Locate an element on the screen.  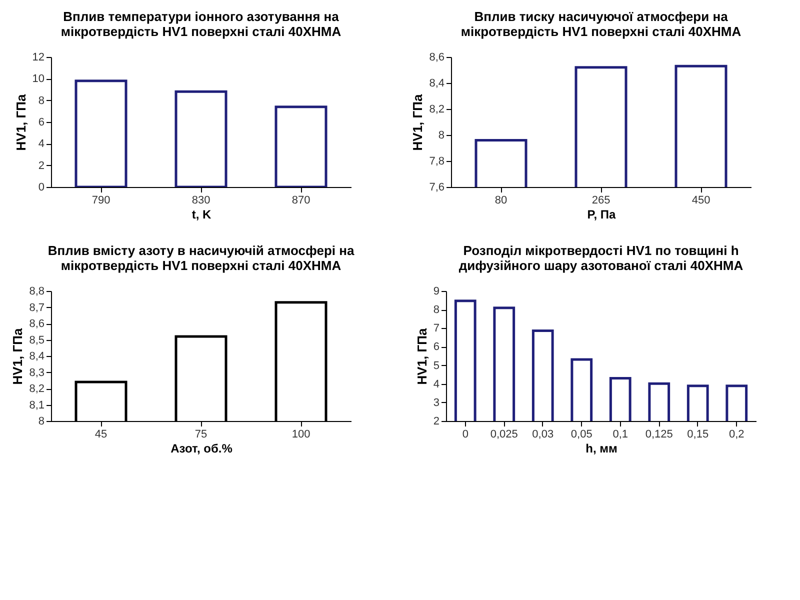
y-tick-label: 8,1 is located at coordinates (36, 405).